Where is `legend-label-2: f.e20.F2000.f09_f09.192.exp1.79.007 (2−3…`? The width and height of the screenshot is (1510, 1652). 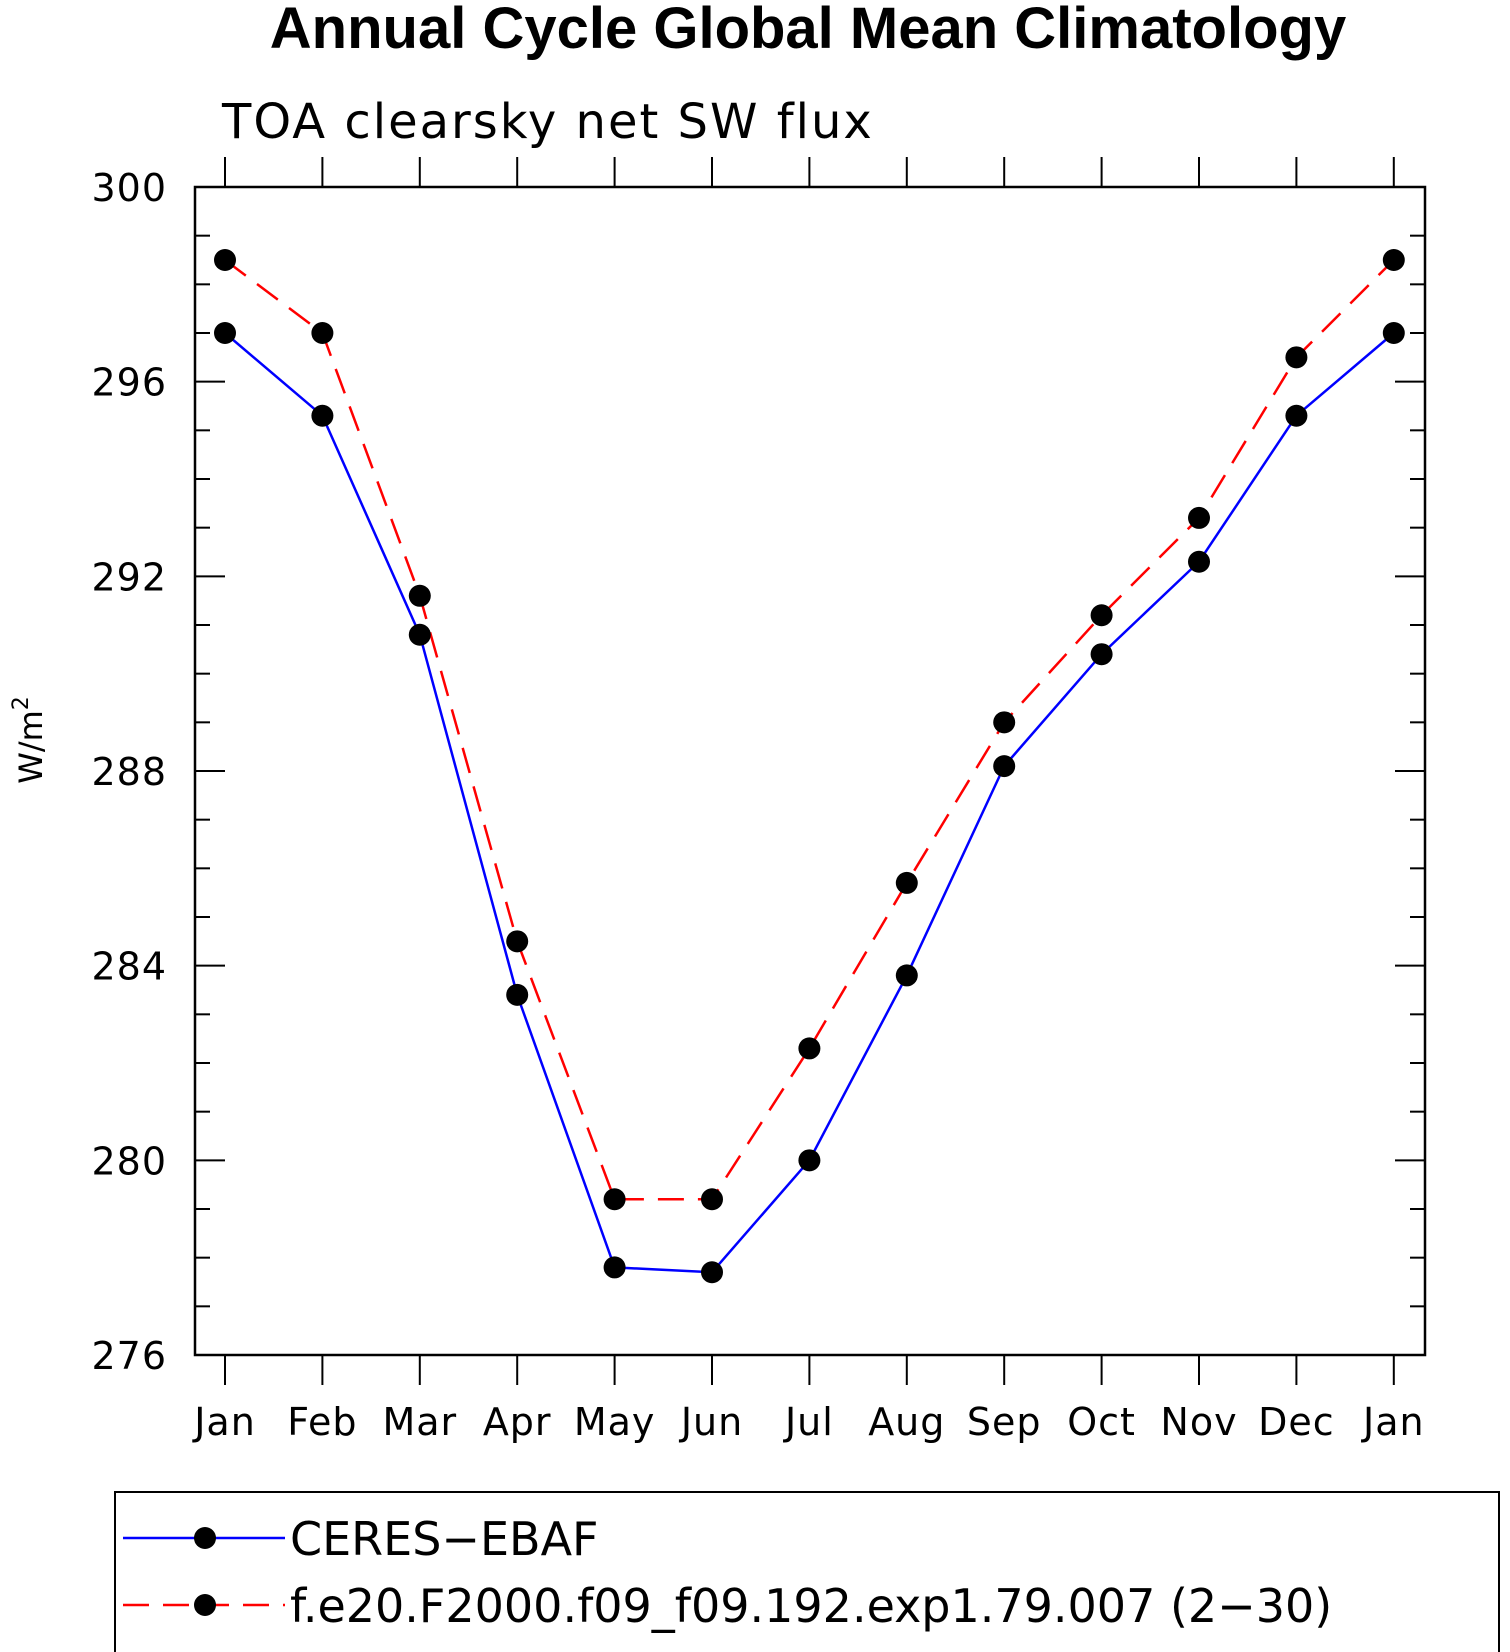
legend-label-2: f.e20.F2000.f09_f09.192.exp1.79.007 (2−3… is located at coordinates (811, 1606).